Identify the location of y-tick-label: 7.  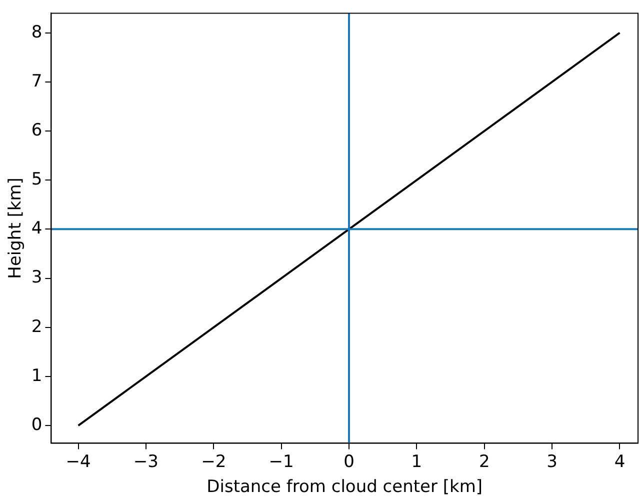
(36, 81).